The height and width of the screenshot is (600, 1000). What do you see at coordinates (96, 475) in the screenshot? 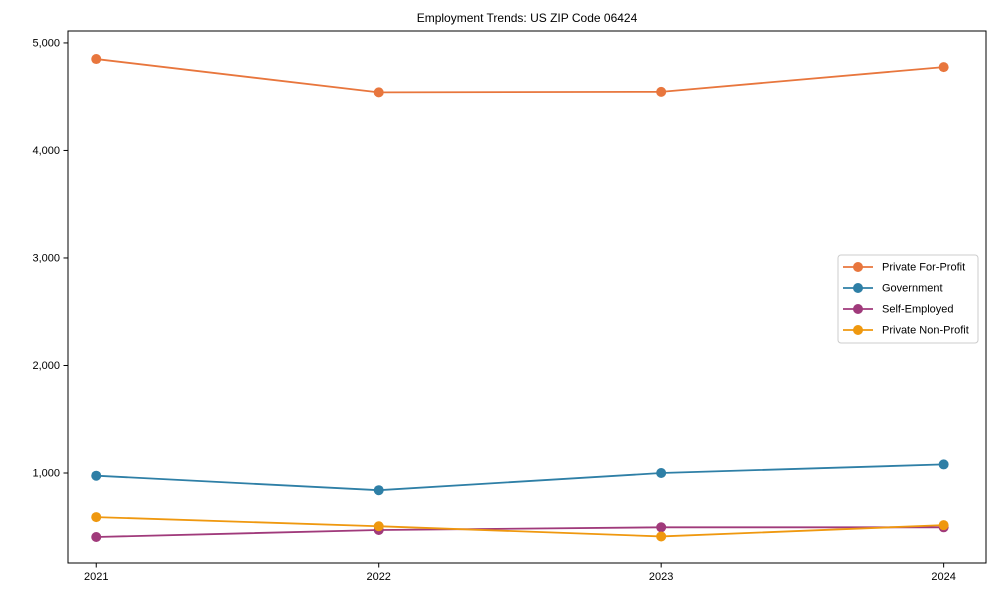
I see `data-point-government-2021` at bounding box center [96, 475].